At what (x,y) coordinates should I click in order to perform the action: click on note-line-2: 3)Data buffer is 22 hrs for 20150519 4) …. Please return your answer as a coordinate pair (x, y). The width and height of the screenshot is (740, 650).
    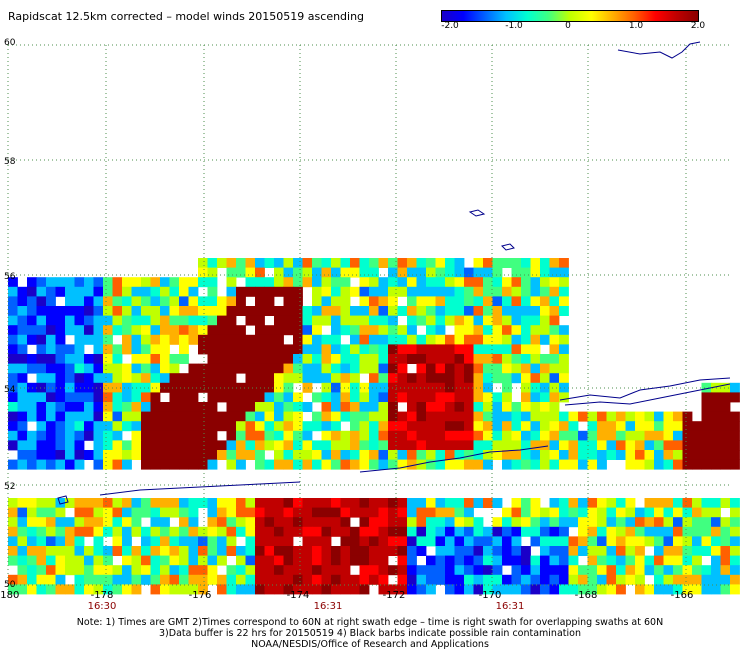
    Looking at the image, I should click on (370, 633).